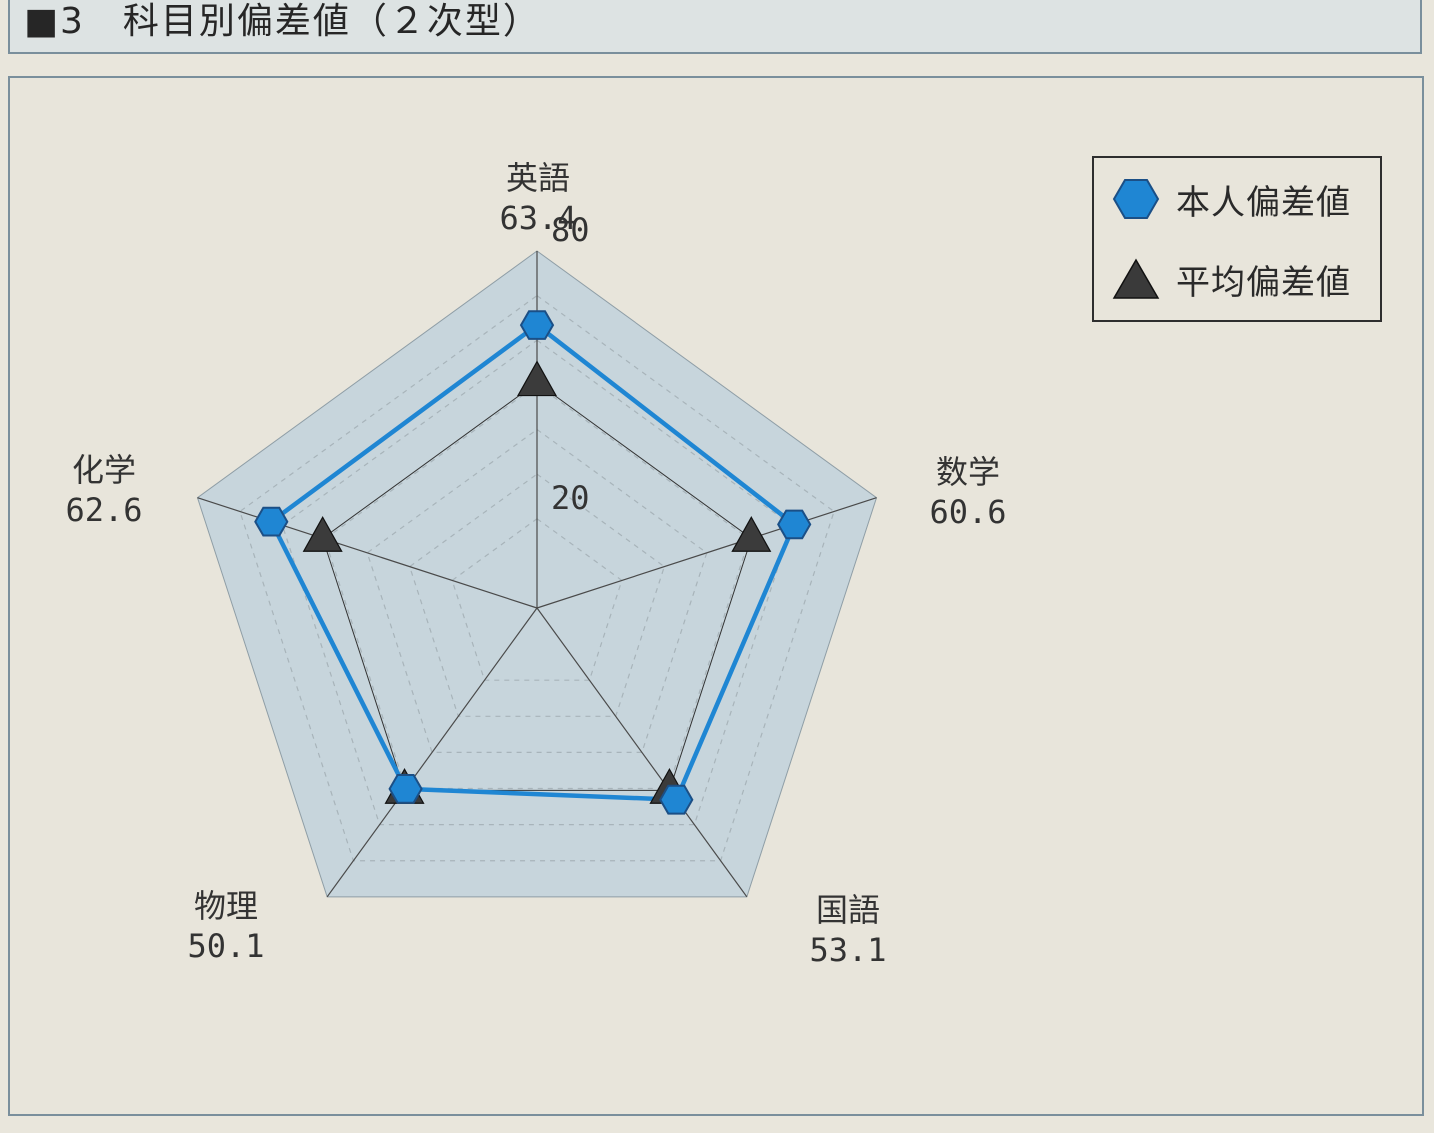  Describe the element at coordinates (104, 510) in the screenshot. I see `axis-value-chemistry: 62.6` at that location.